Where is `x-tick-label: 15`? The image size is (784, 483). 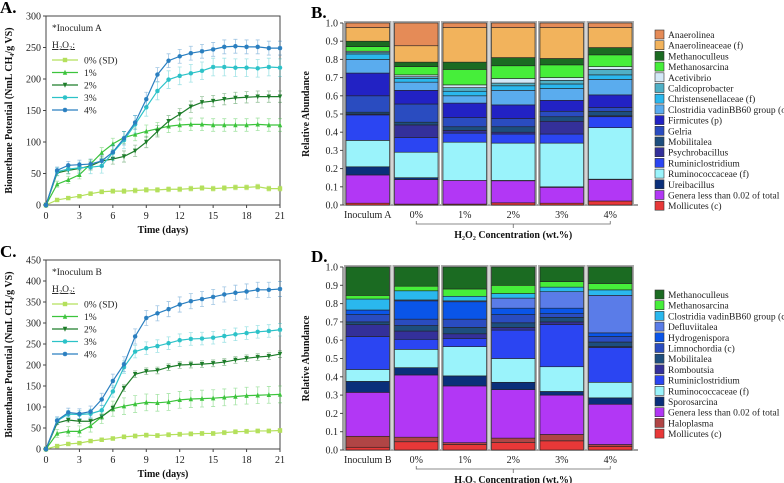
x-tick-label: 15 is located at coordinates (213, 216).